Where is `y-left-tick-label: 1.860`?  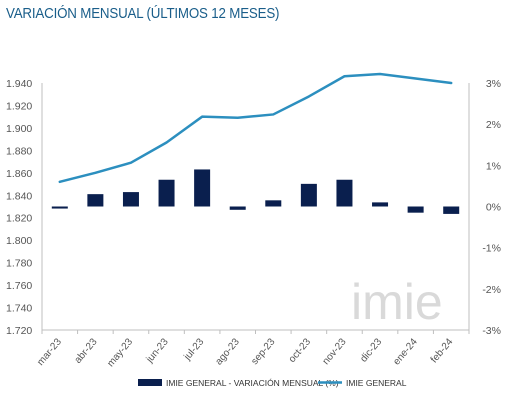
y-left-tick-label: 1.860 is located at coordinates (19, 174).